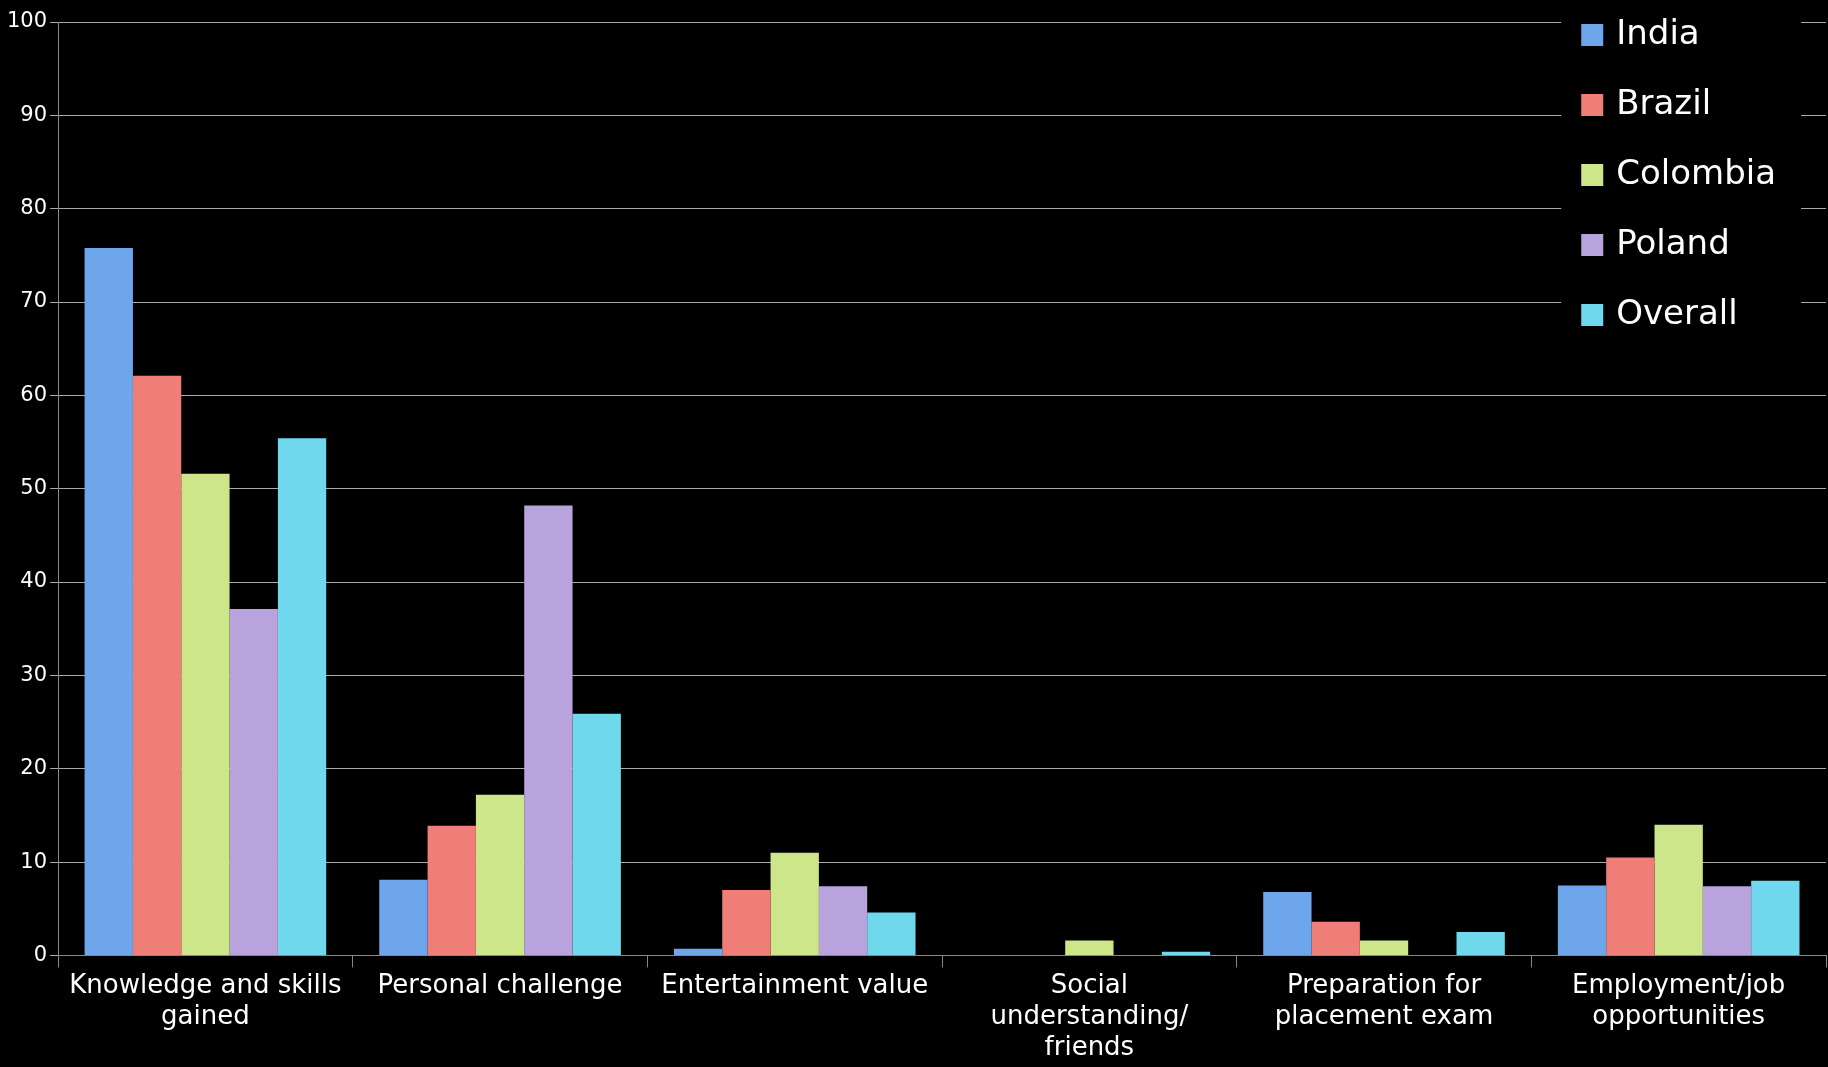 The height and width of the screenshot is (1067, 1828). Describe the element at coordinates (34, 487) in the screenshot. I see `y-tick-label: 50` at that location.